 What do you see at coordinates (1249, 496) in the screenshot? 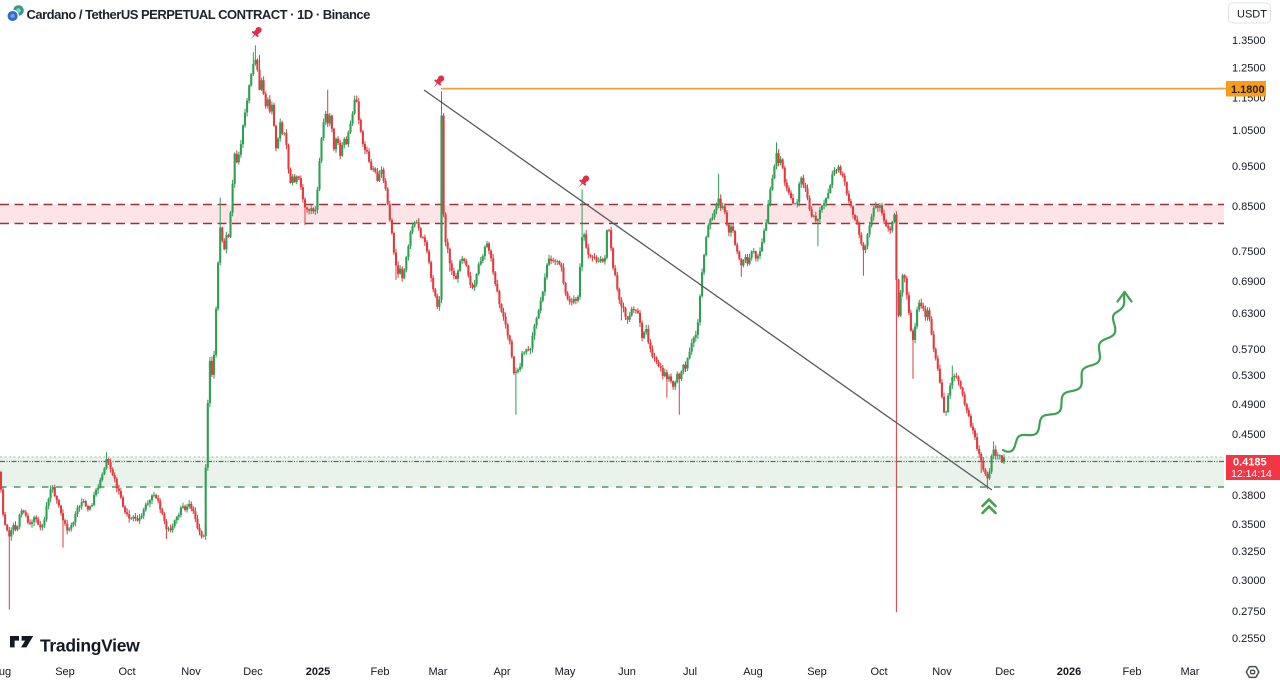
I see `svg-text: 0.3800` at bounding box center [1249, 496].